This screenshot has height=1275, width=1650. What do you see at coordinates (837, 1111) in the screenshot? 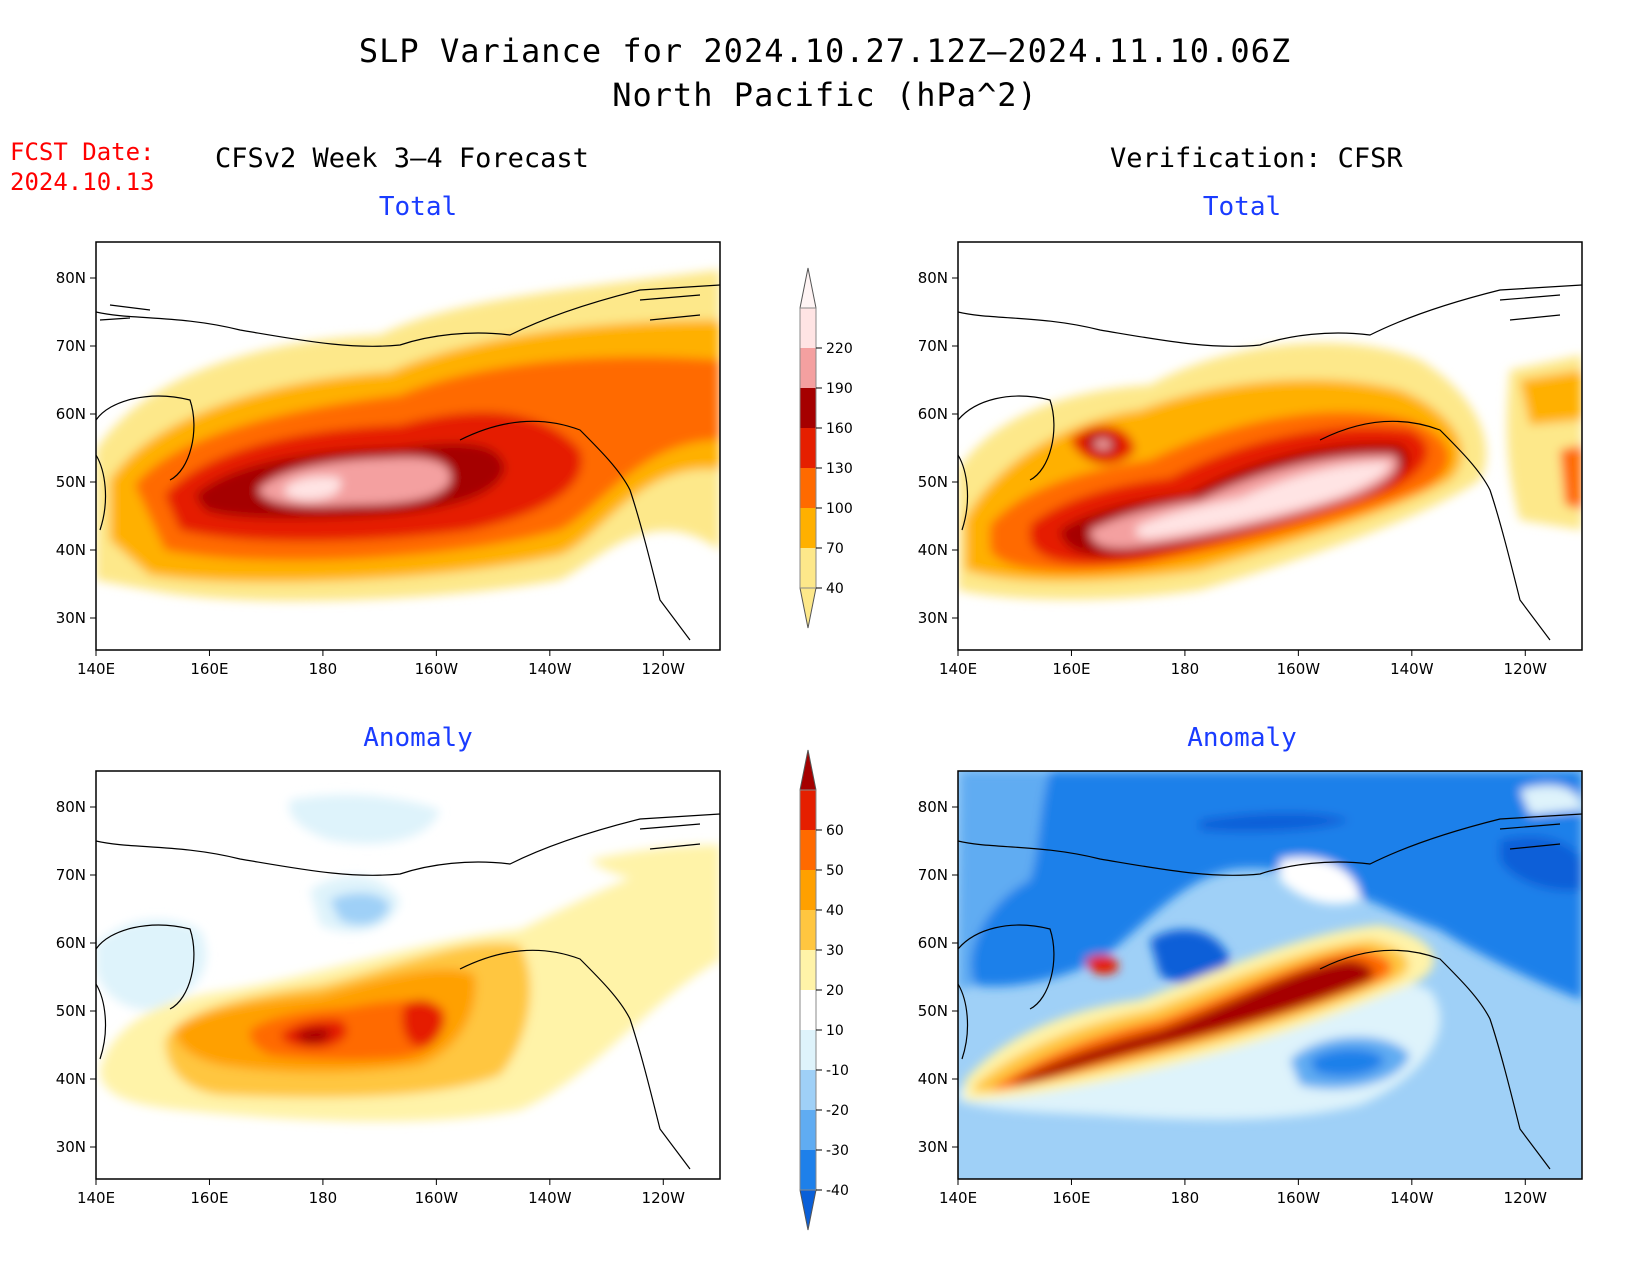
I see `colorbar-label: -20` at bounding box center [837, 1111].